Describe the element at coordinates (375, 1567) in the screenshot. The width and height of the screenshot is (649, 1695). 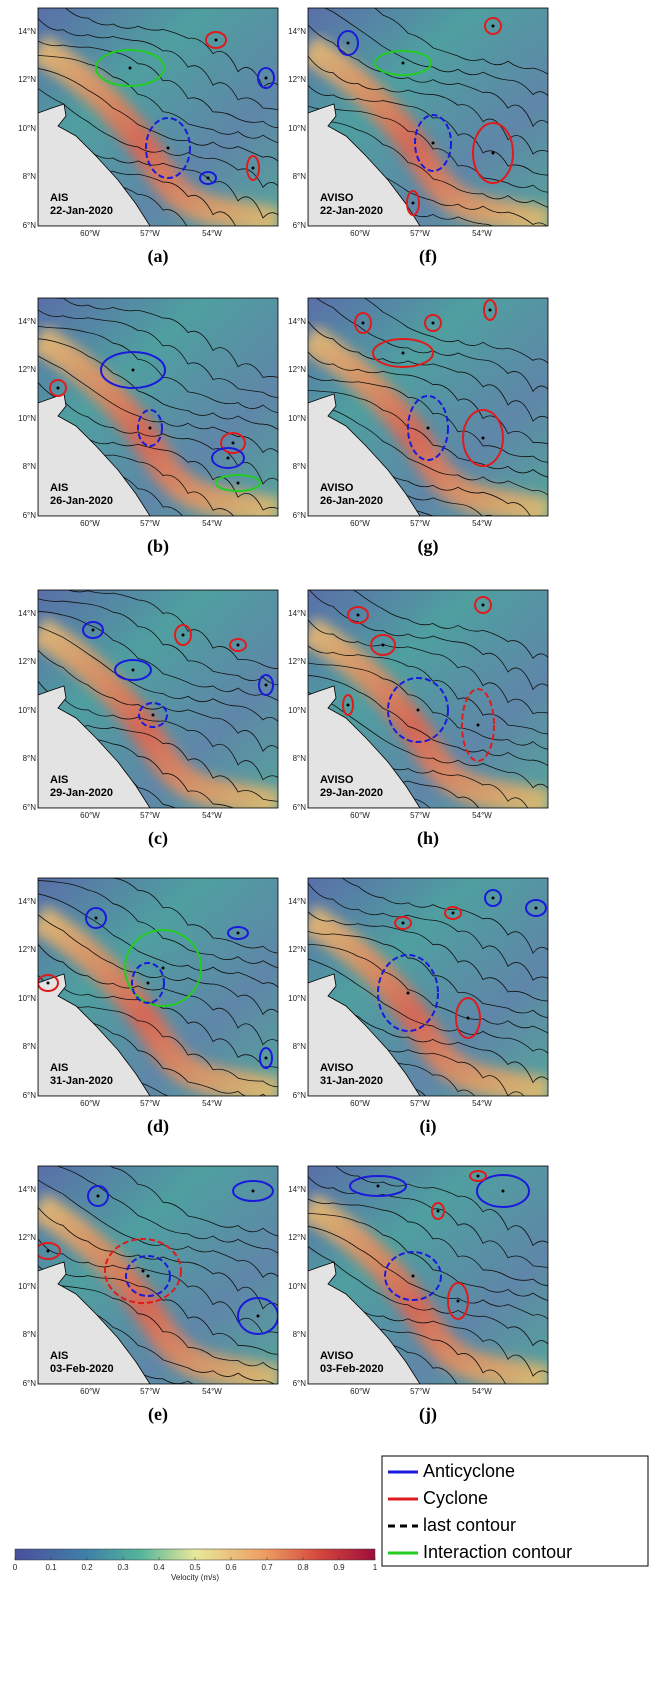
I see `colorbar-tick-label: 1` at that location.